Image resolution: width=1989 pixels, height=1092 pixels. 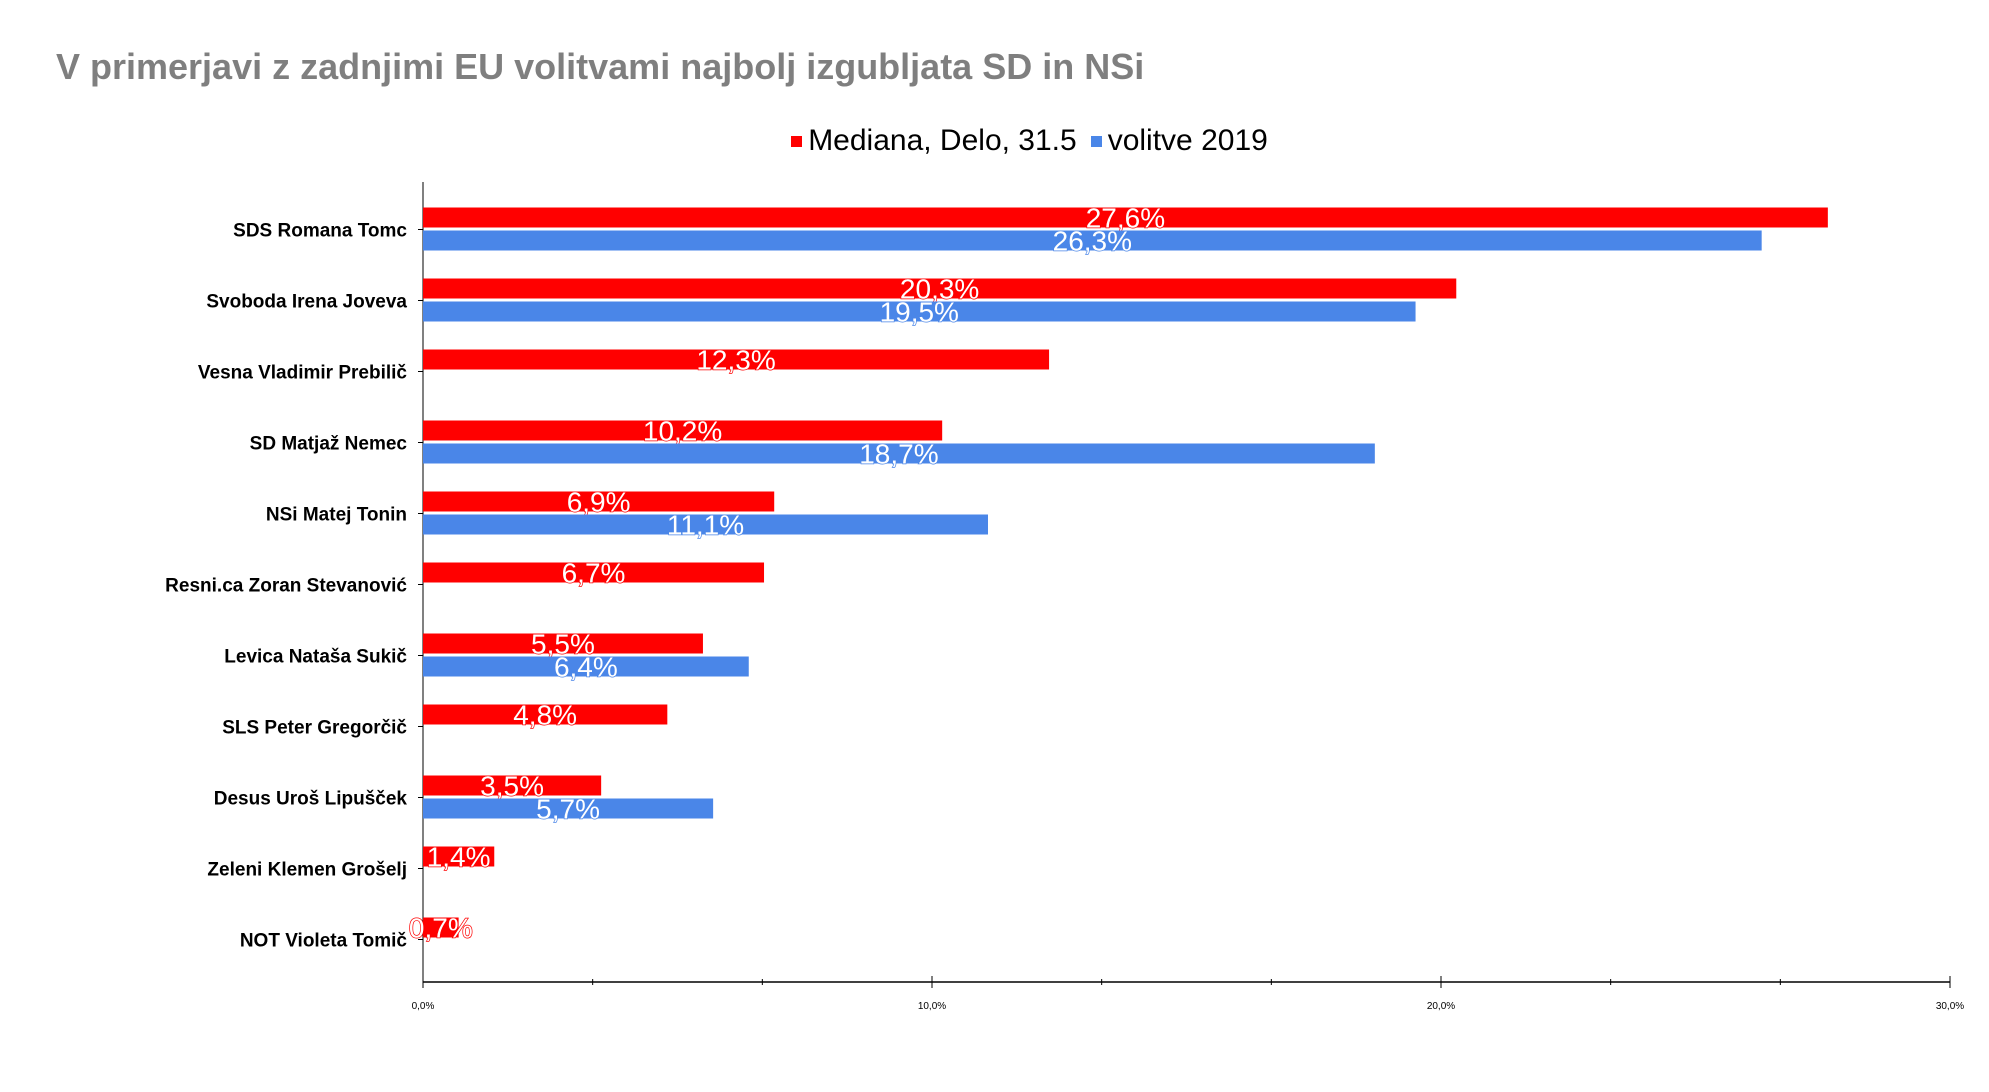 What do you see at coordinates (329, 444) in the screenshot?
I see `category-label: SD Matjaž Nemec` at bounding box center [329, 444].